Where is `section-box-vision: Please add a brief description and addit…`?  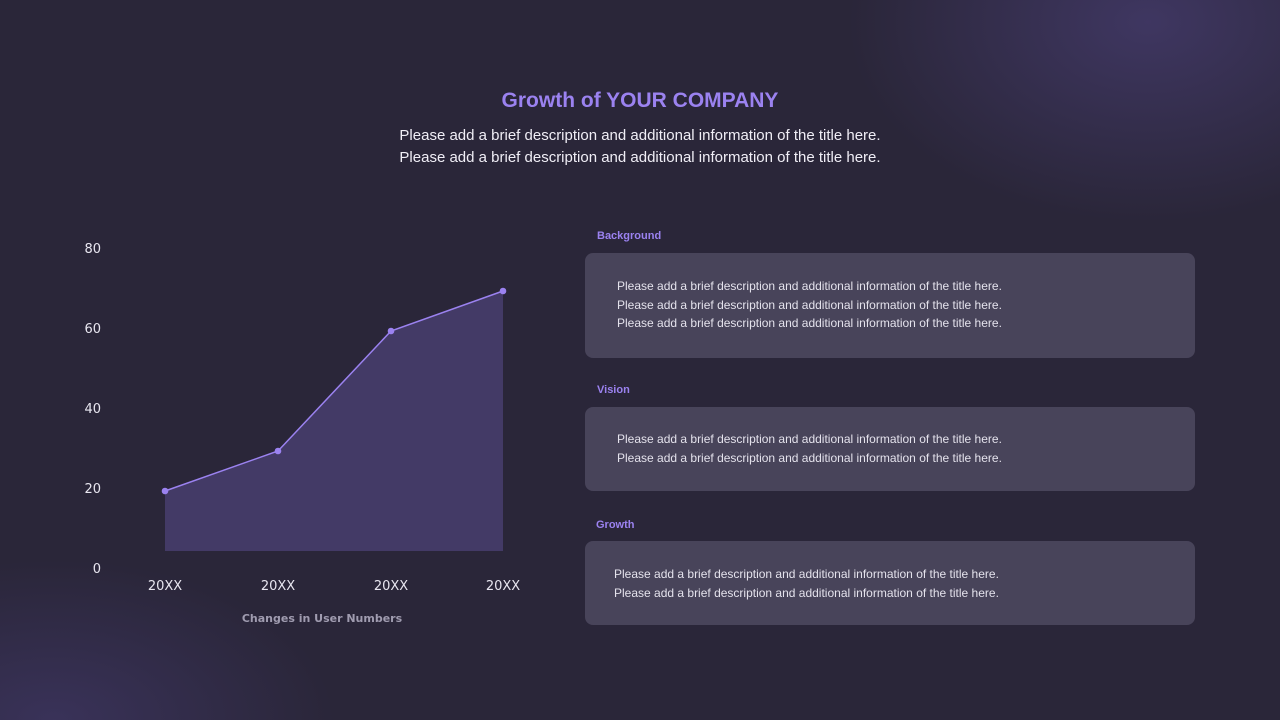
section-box-vision: Please add a brief description and addit… is located at coordinates (890, 449).